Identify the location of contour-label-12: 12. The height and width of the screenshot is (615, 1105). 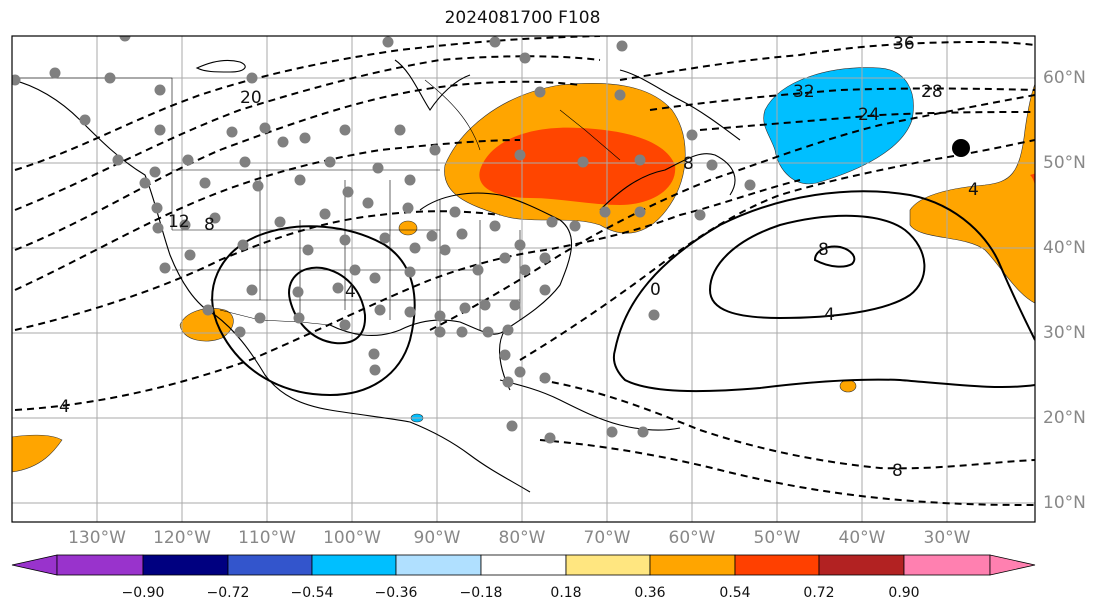
(179, 222).